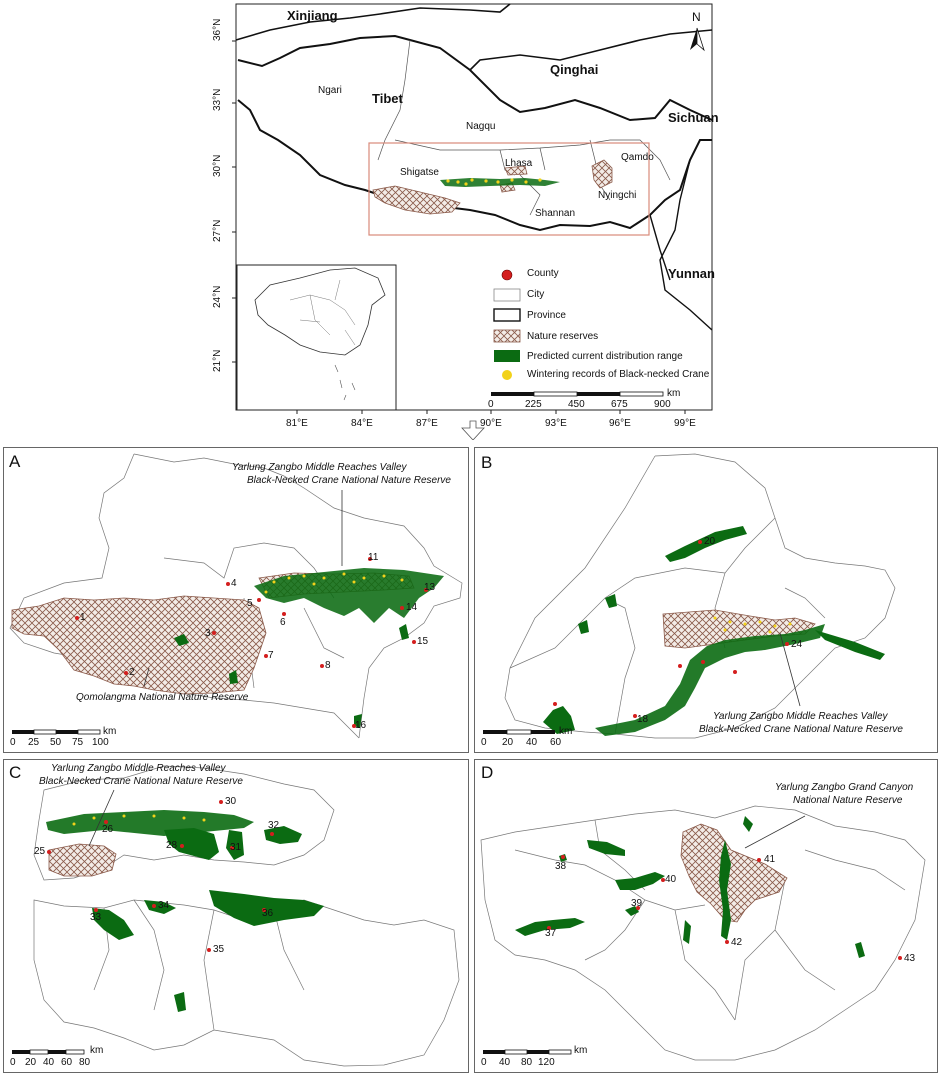 This screenshot has width=939, height=1074. What do you see at coordinates (619, 404) in the screenshot?
I see `overview-scale-tick-3: 675` at bounding box center [619, 404].